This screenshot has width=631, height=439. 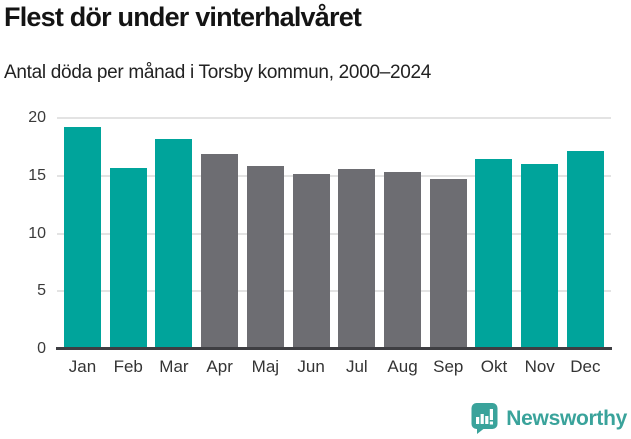 I want to click on bar-maj, so click(x=265, y=256).